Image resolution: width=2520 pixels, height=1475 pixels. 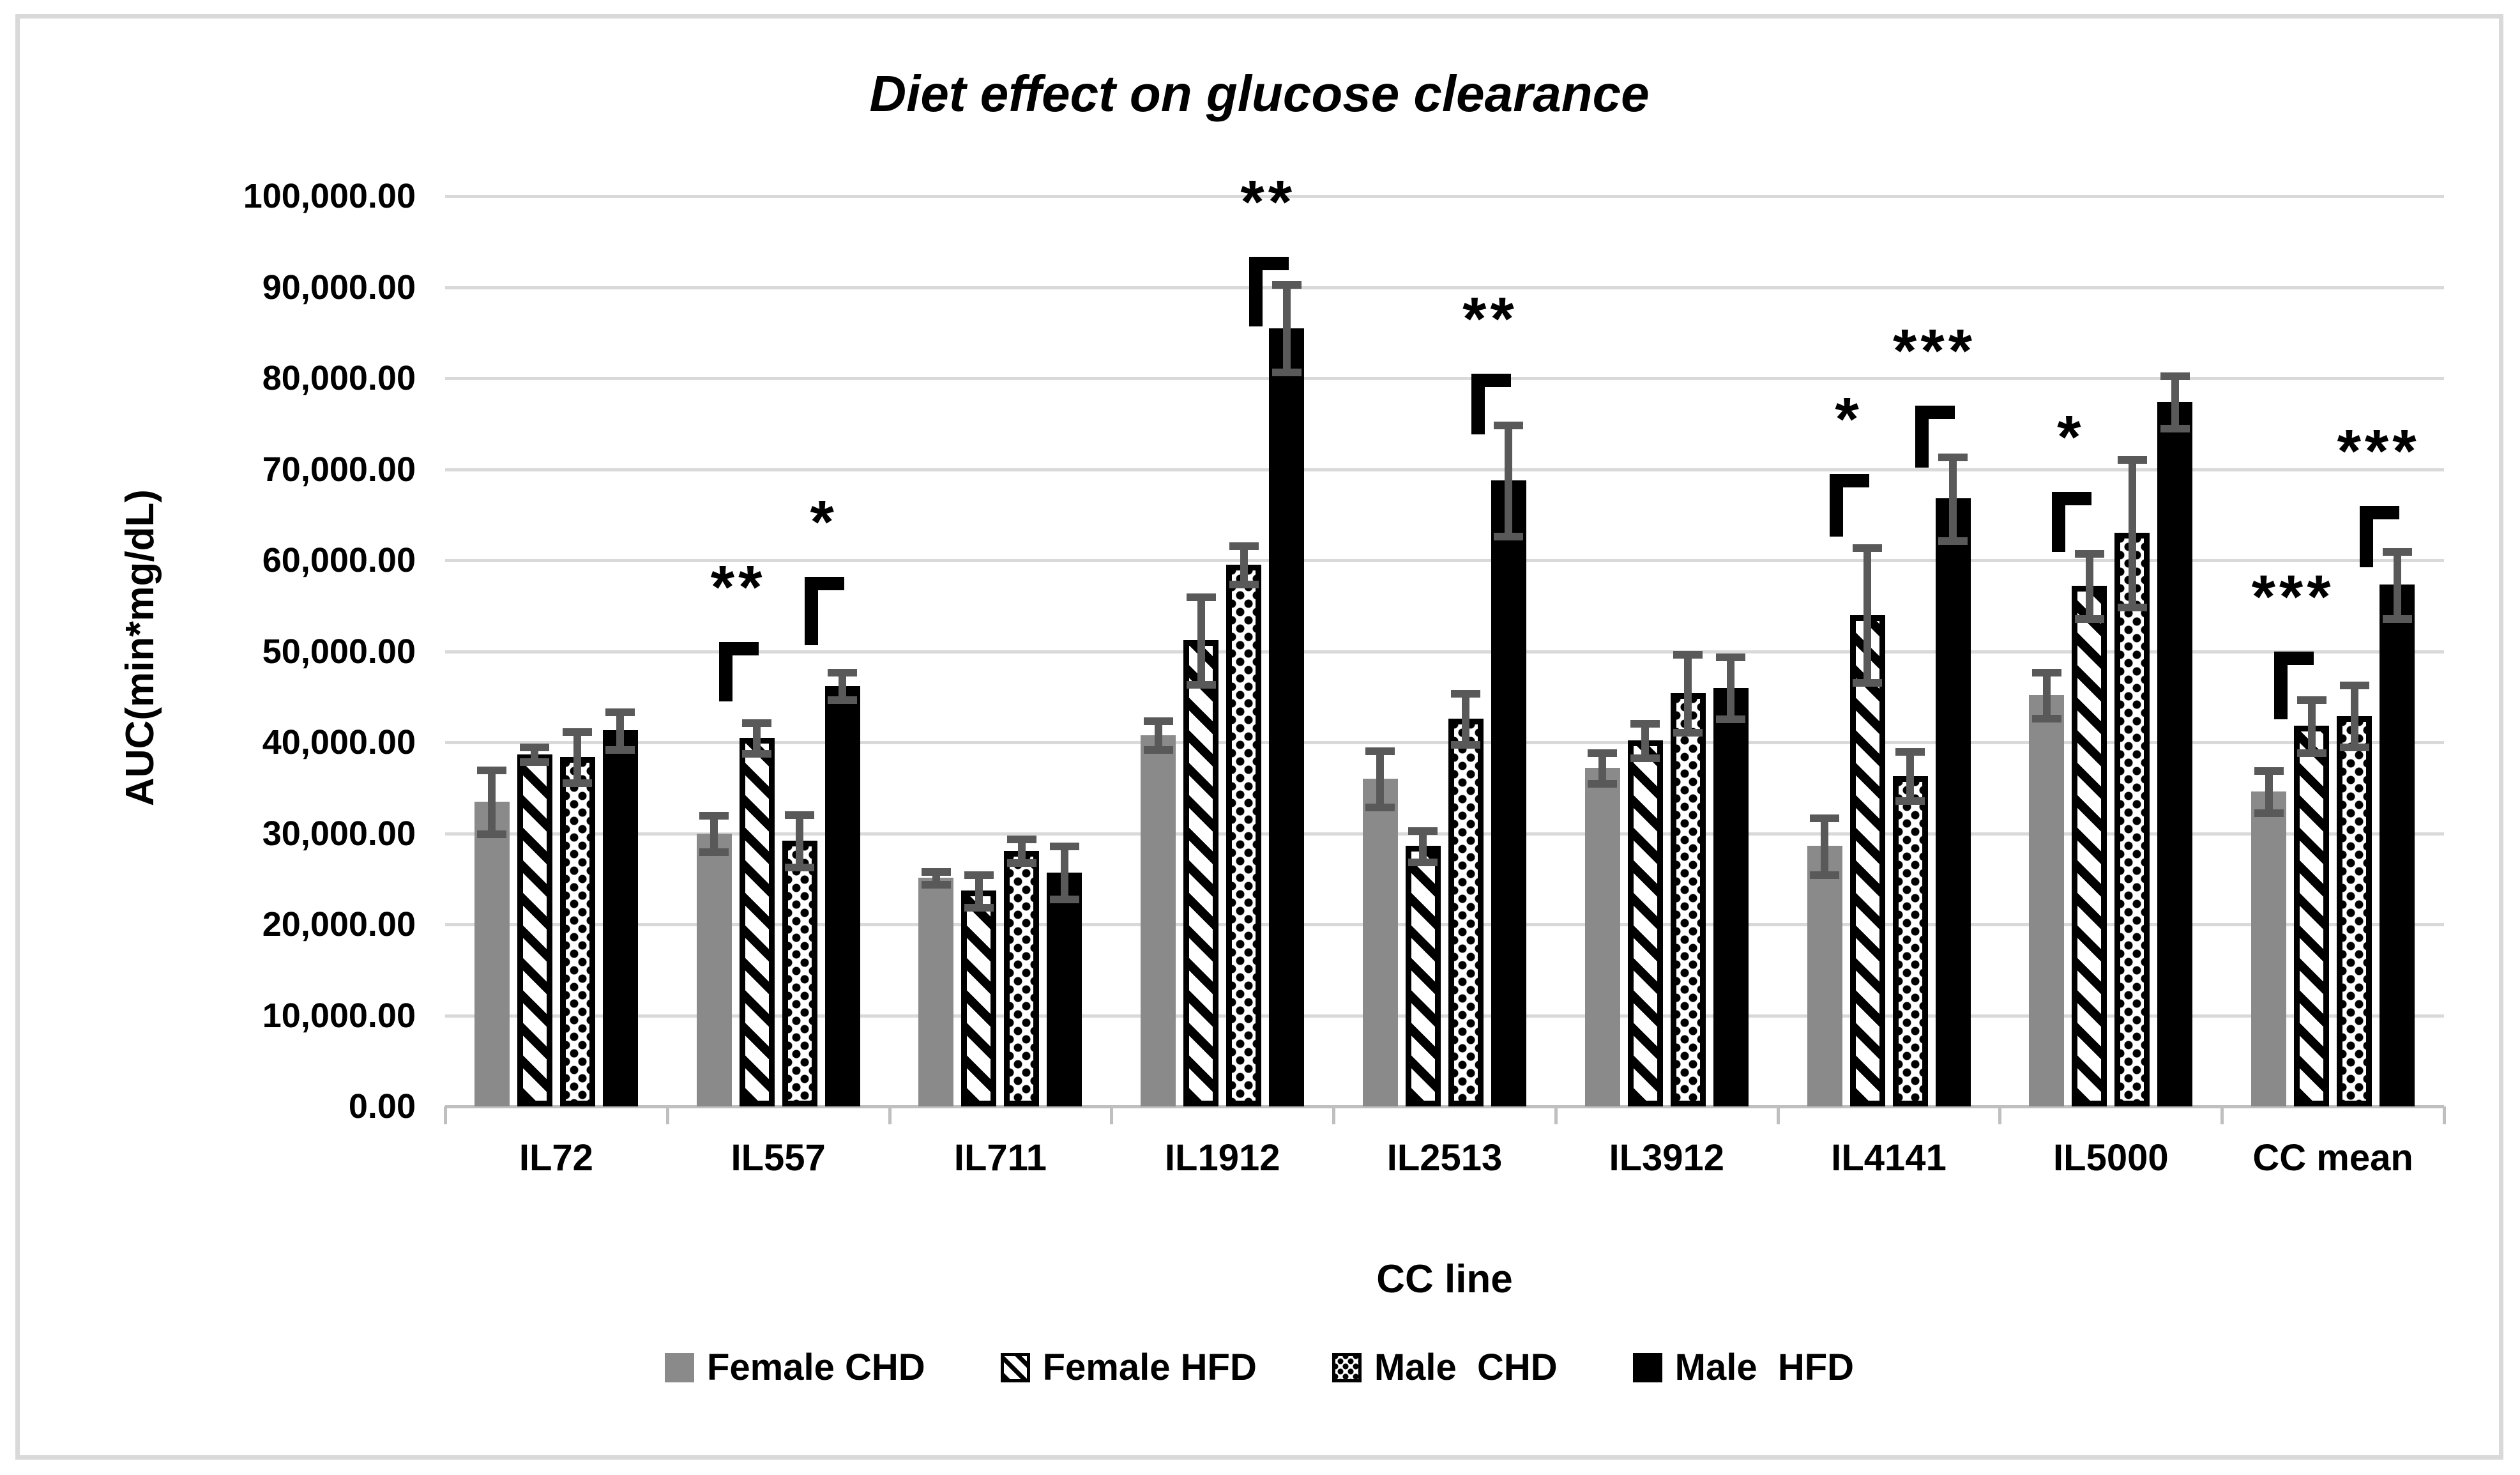 What do you see at coordinates (1889, 1158) in the screenshot?
I see `x-category-label: IL4141` at bounding box center [1889, 1158].